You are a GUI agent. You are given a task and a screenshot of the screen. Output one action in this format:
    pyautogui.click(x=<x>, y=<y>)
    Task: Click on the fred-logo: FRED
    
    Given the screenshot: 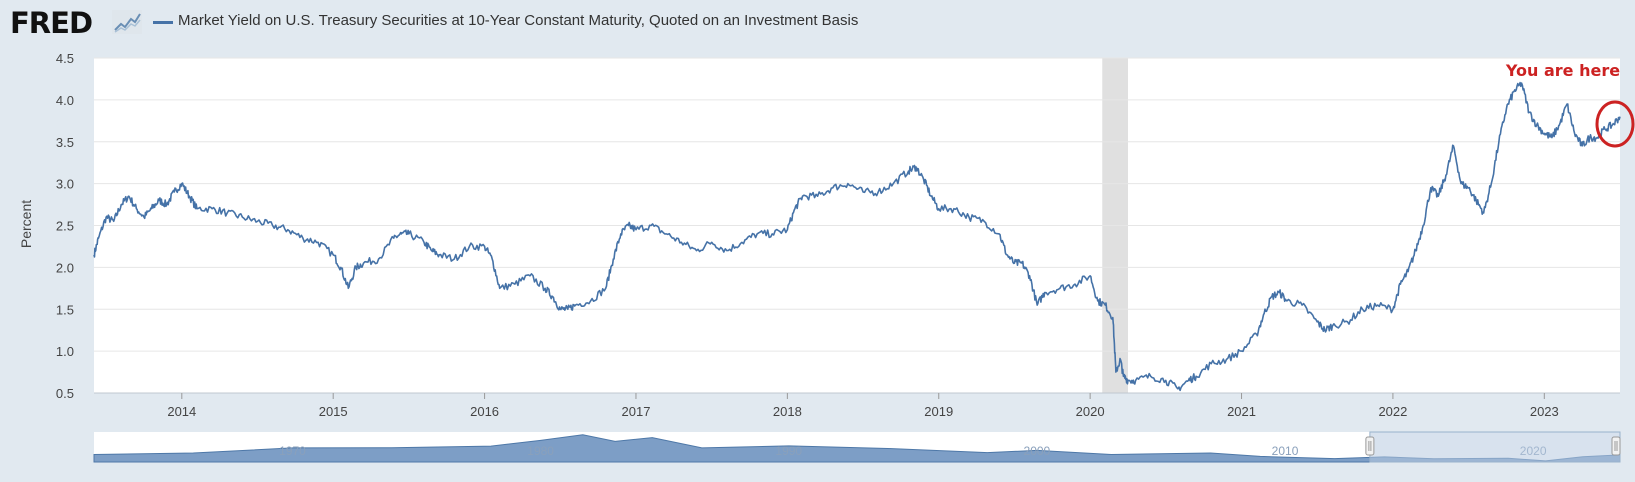 What is the action you would take?
    pyautogui.click(x=51, y=23)
    